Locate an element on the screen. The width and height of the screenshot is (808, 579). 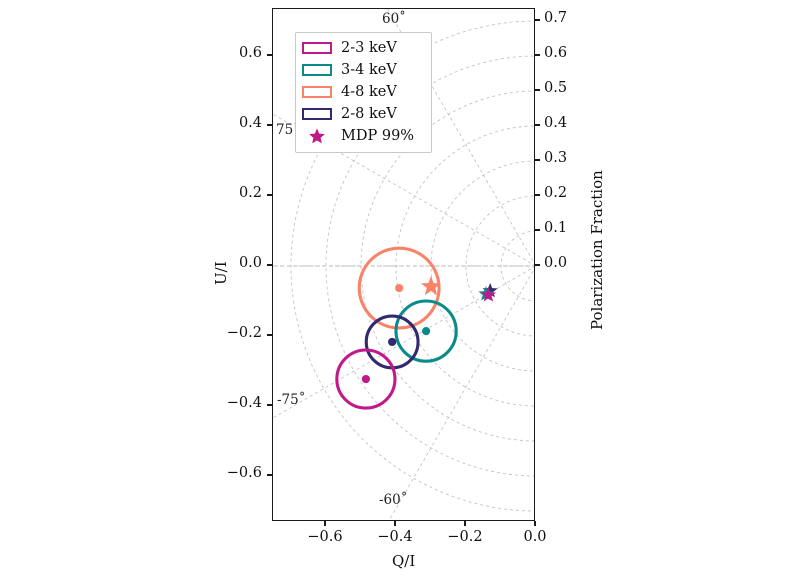
y-axis-tick-label: −0.2 is located at coordinates (244, 333).